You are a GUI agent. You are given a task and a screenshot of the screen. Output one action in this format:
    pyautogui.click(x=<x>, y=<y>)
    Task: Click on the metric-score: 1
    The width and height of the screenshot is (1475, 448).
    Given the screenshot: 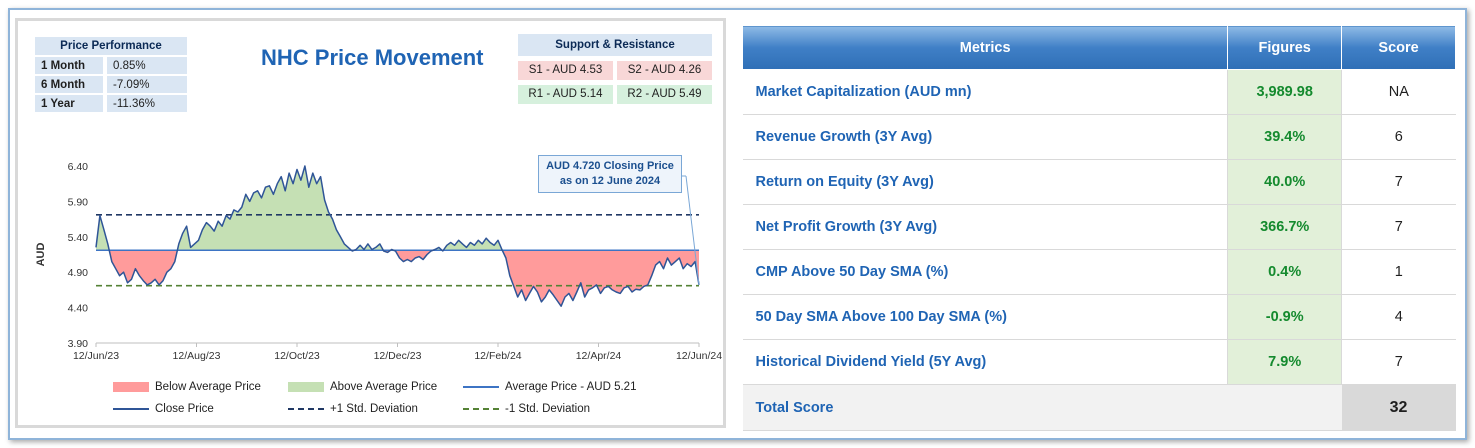 What is the action you would take?
    pyautogui.click(x=1398, y=272)
    